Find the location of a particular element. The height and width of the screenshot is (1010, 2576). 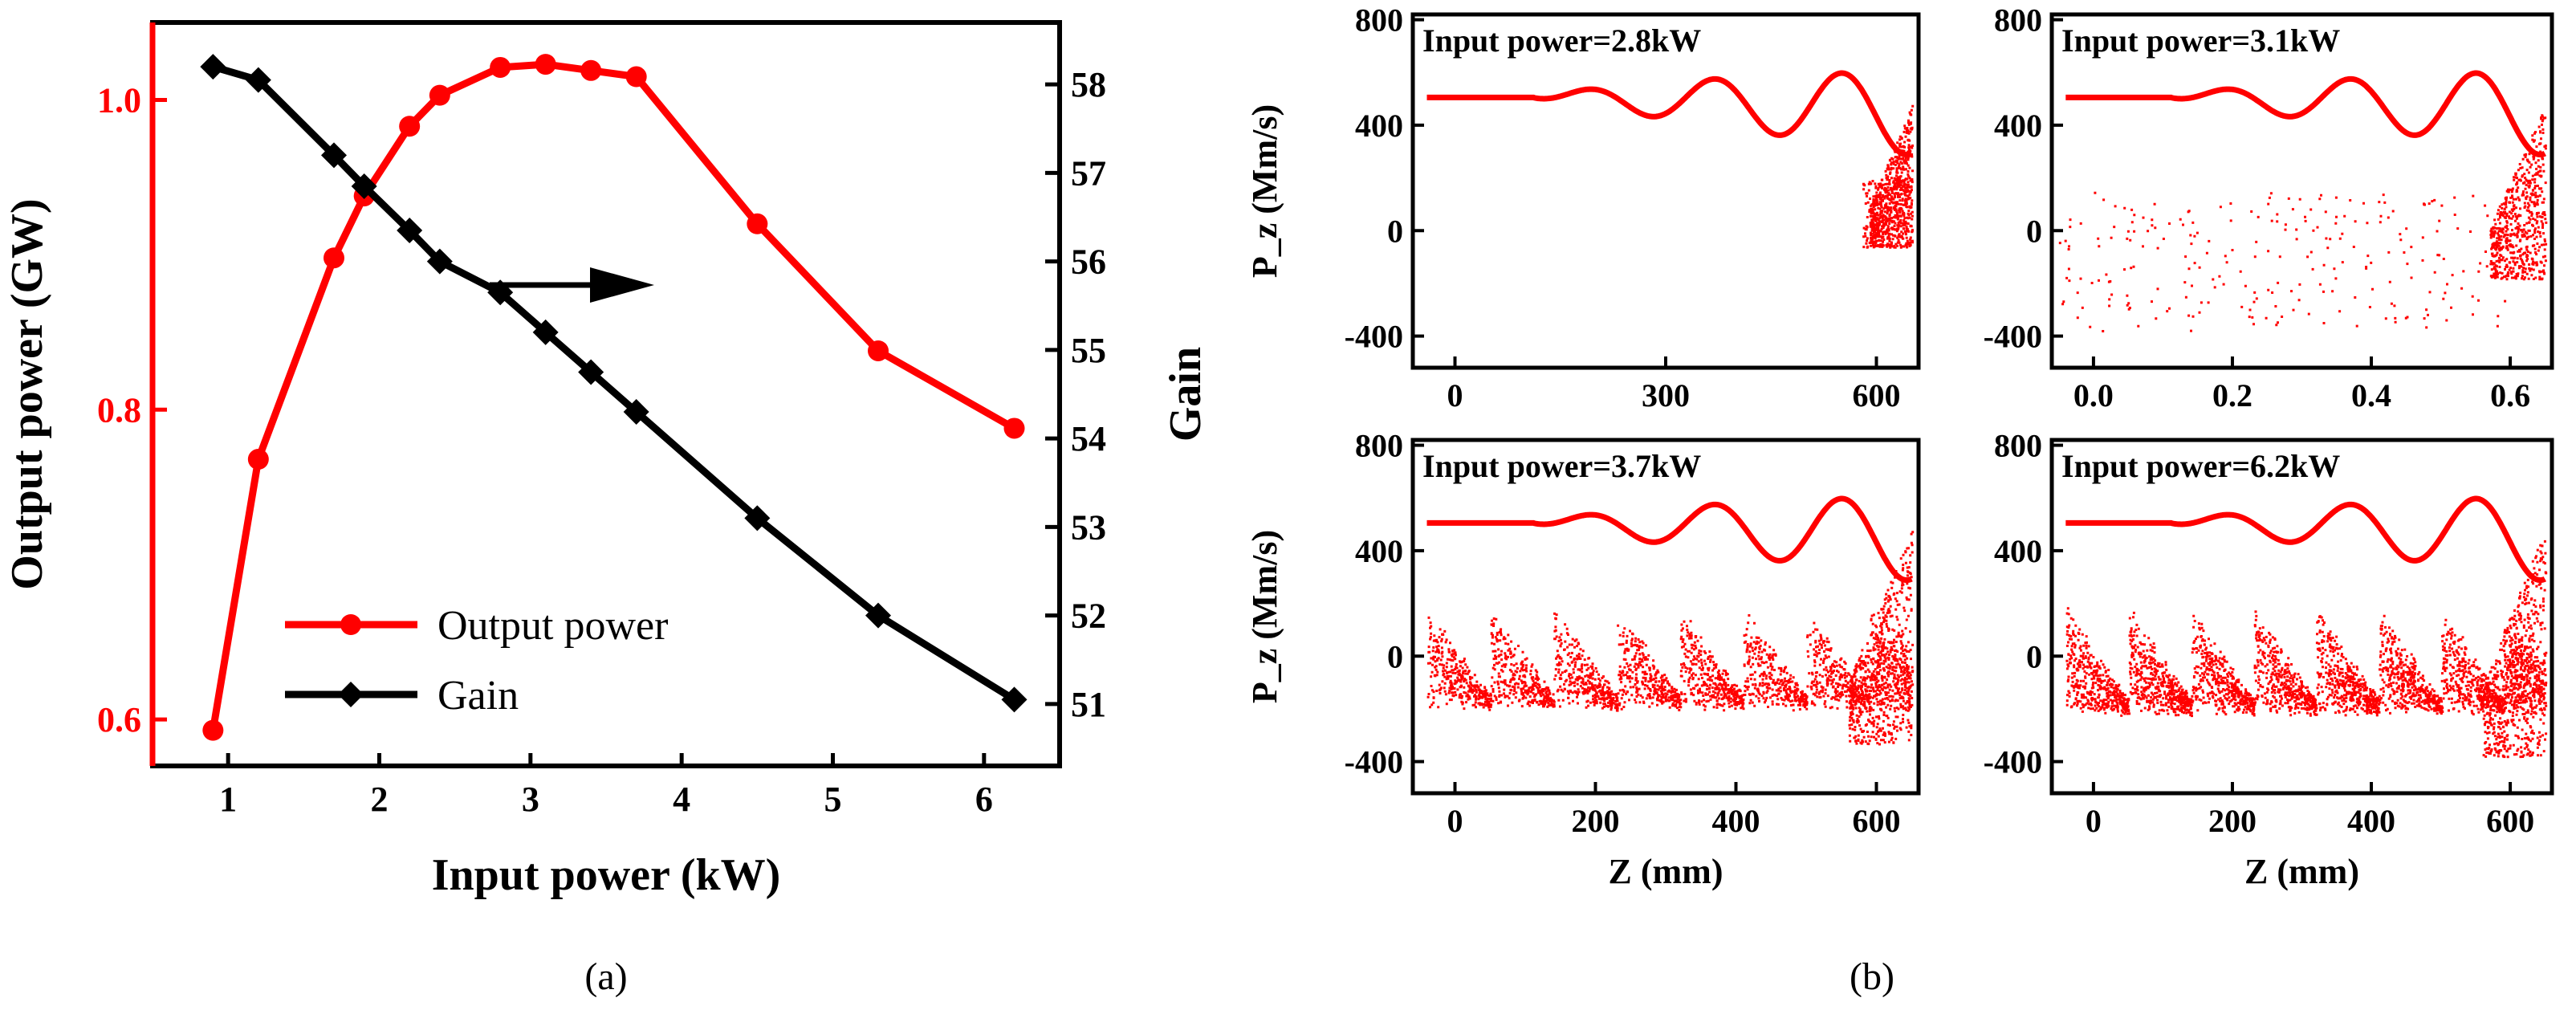

x-tick-label: 1 is located at coordinates (228, 799).